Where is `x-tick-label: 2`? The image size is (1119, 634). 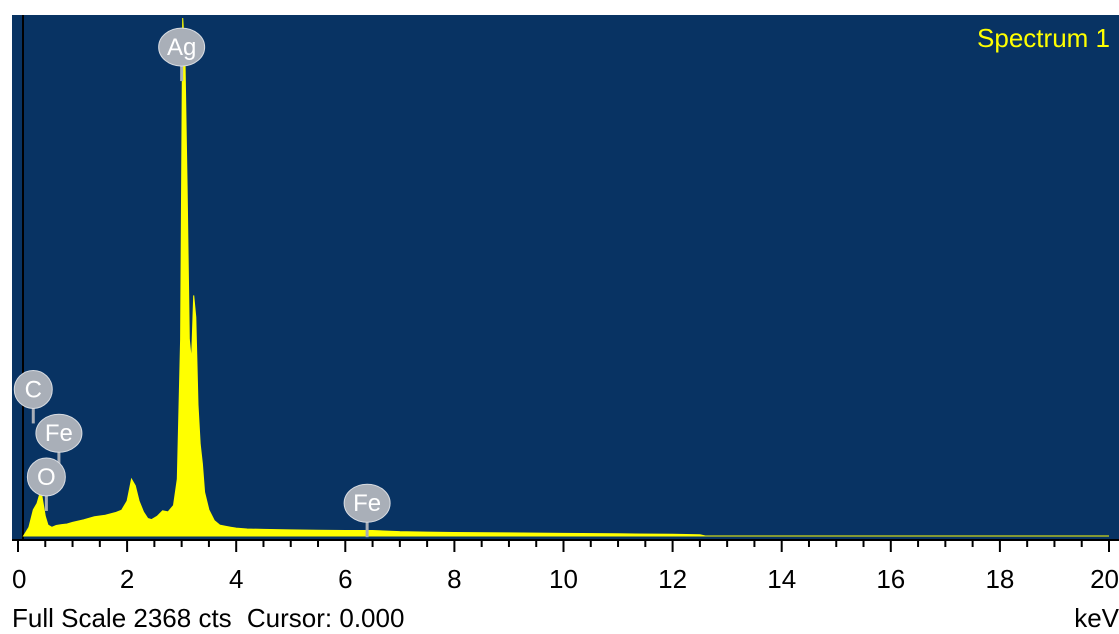
x-tick-label: 2 is located at coordinates (127, 579).